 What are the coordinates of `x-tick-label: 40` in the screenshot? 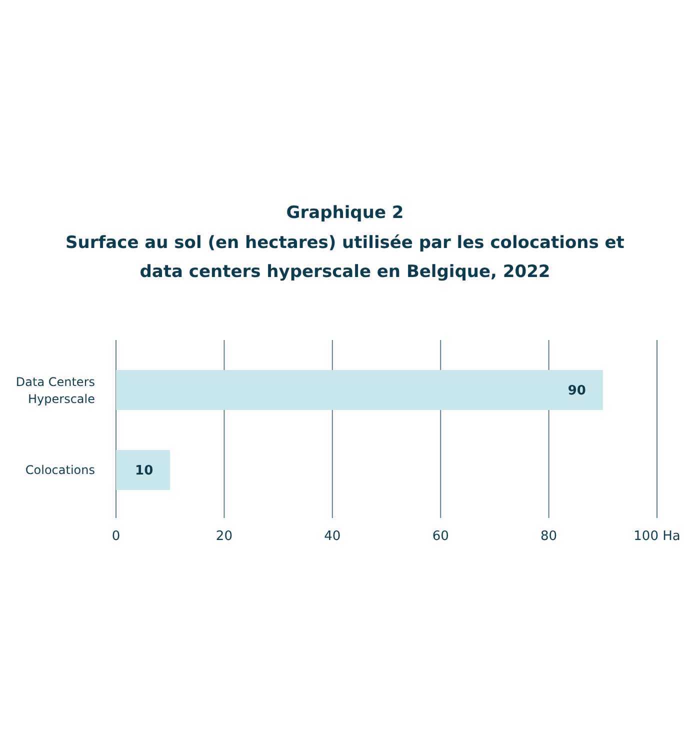 It's located at (332, 536).